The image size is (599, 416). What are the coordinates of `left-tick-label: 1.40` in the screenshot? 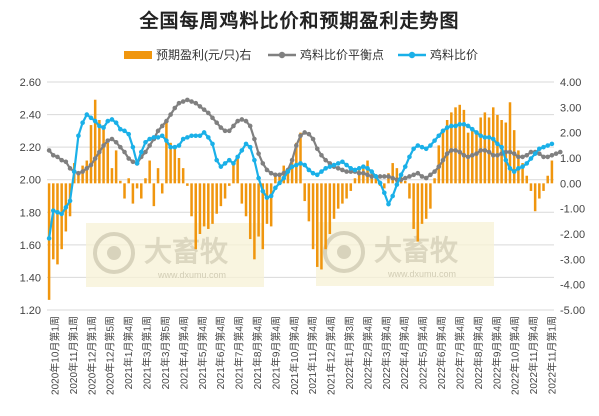 It's located at (30, 278).